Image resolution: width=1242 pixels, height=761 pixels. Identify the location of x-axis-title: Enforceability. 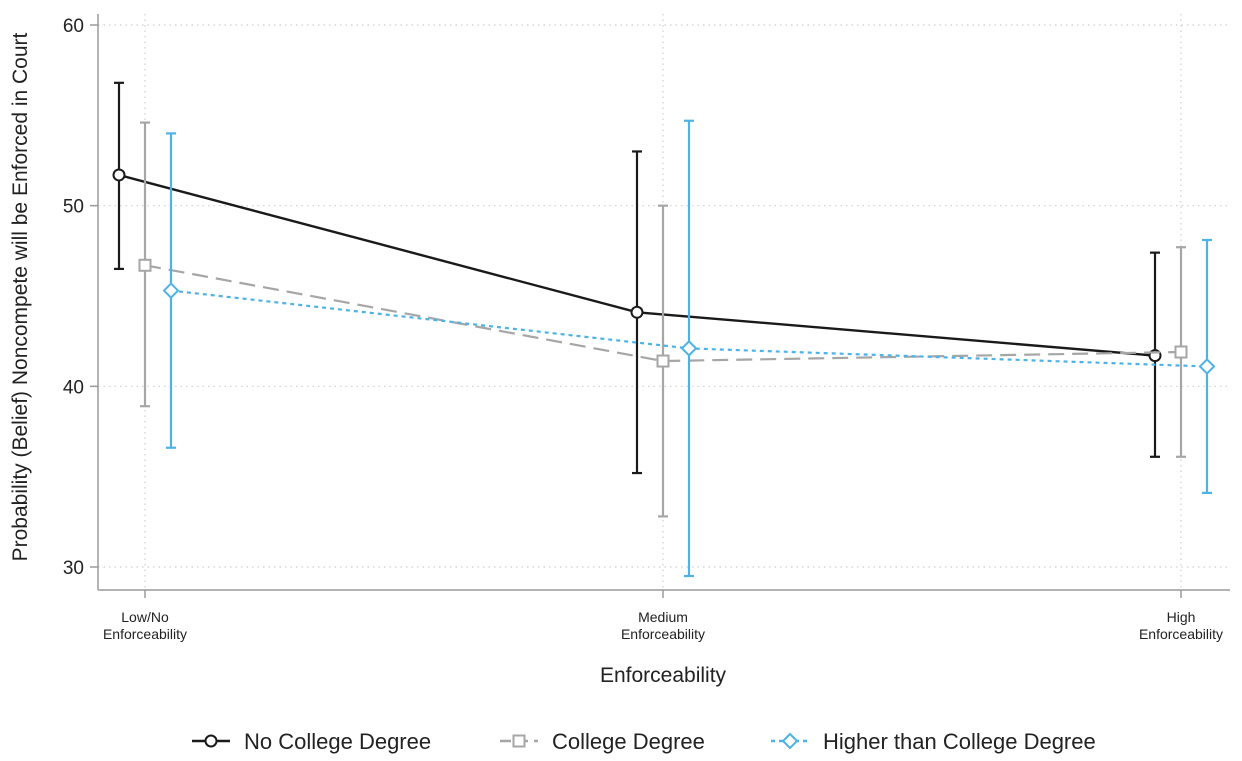
(663, 675).